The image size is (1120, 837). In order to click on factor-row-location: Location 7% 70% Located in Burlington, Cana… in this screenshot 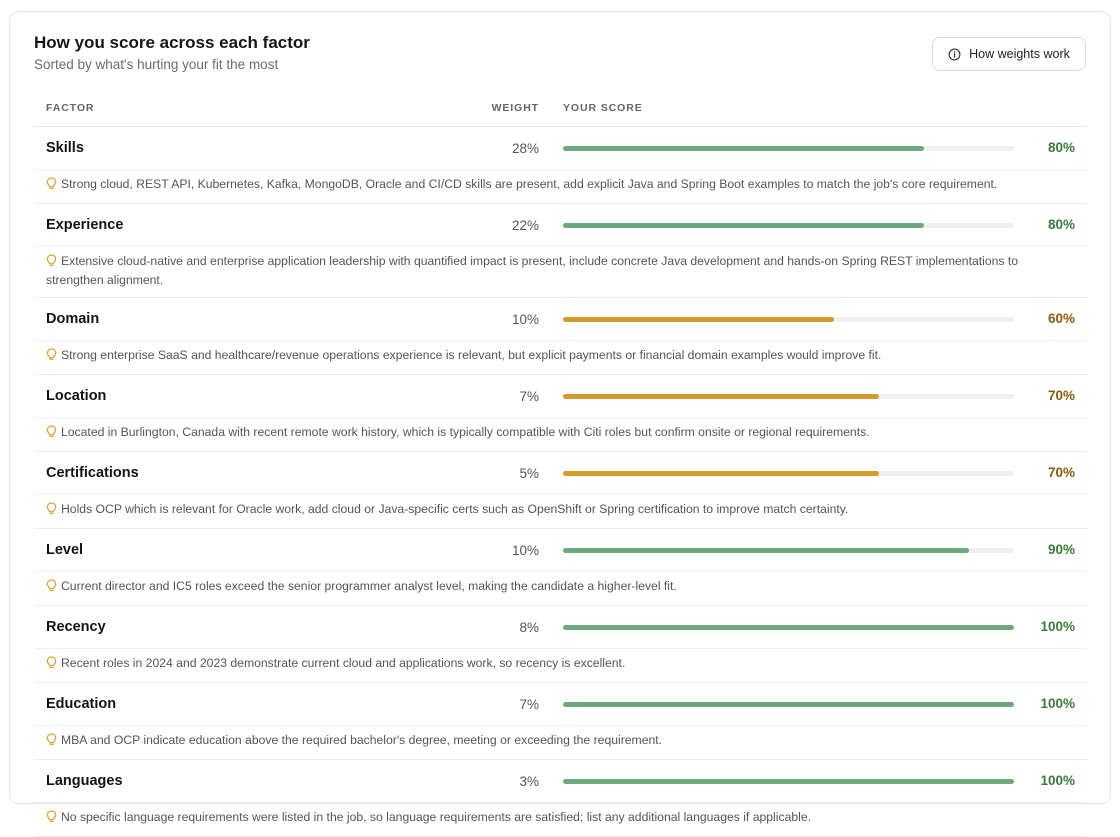, I will do `click(560, 413)`.